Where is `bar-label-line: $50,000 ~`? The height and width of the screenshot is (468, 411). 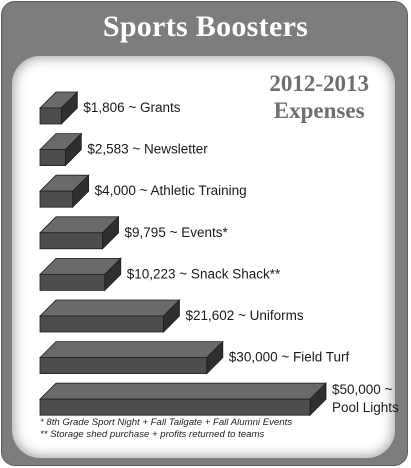
bar-label-line: $50,000 ~ is located at coordinates (362, 389).